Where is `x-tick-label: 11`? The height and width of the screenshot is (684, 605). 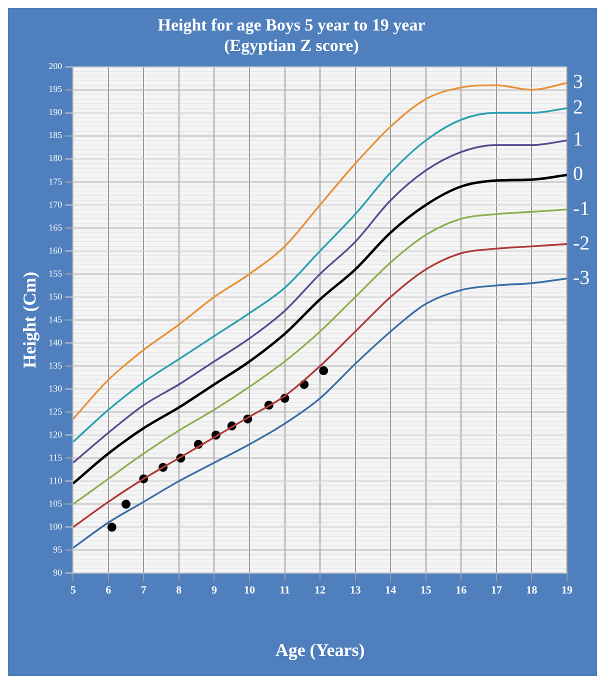
x-tick-label: 11 is located at coordinates (285, 590).